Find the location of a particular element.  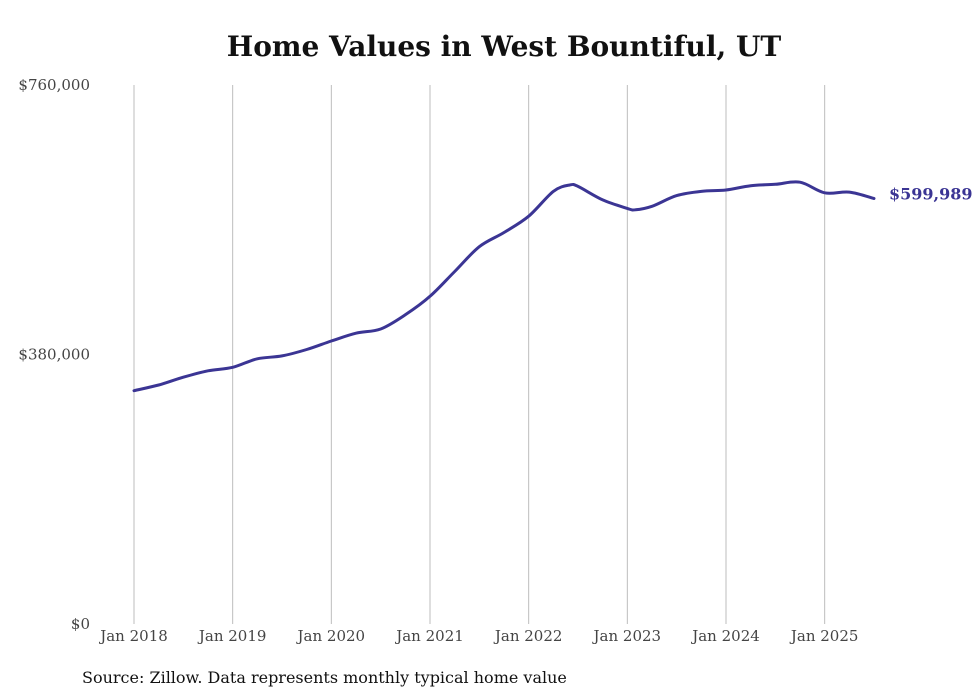

x-tick-label: Jan 2025 is located at coordinates (824, 636).